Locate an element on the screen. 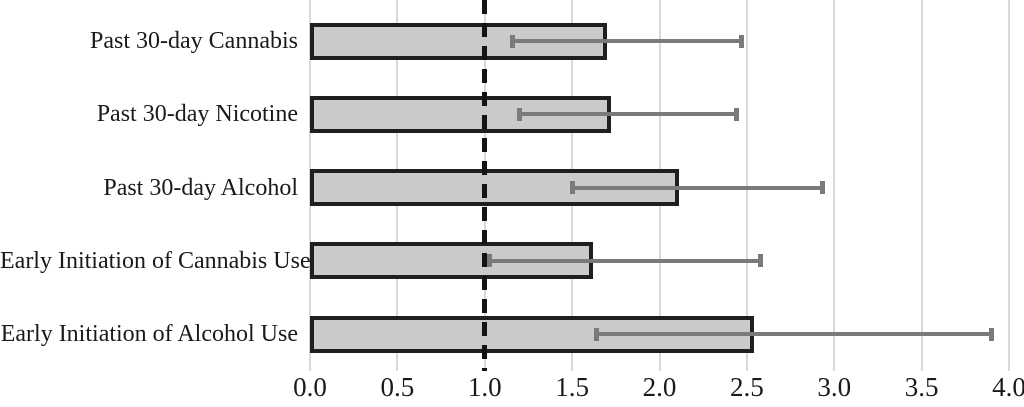 This screenshot has width=1024, height=407. category-label: Early Initiation of Alcohol Use is located at coordinates (149, 334).